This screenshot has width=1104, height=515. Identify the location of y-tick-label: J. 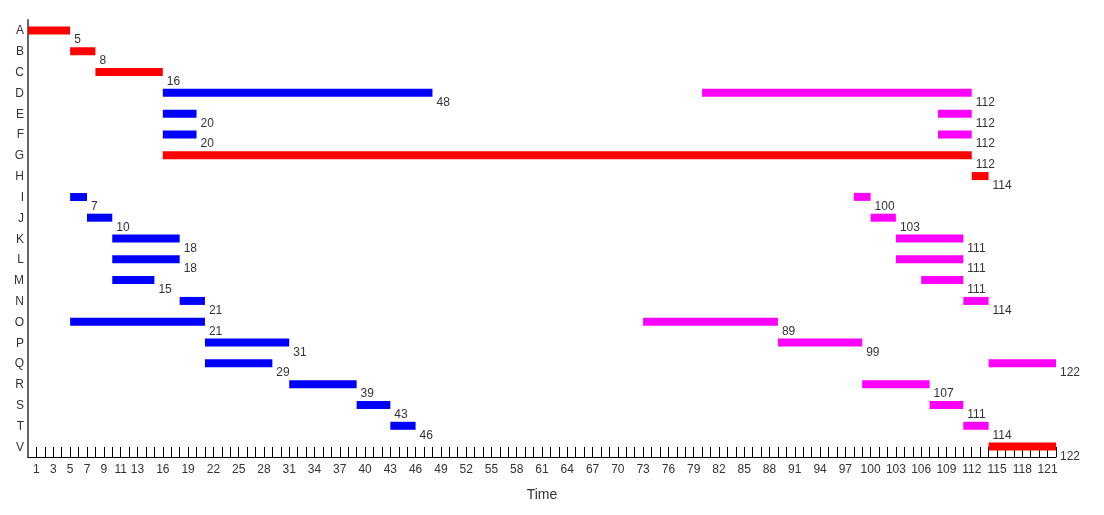
(21, 217).